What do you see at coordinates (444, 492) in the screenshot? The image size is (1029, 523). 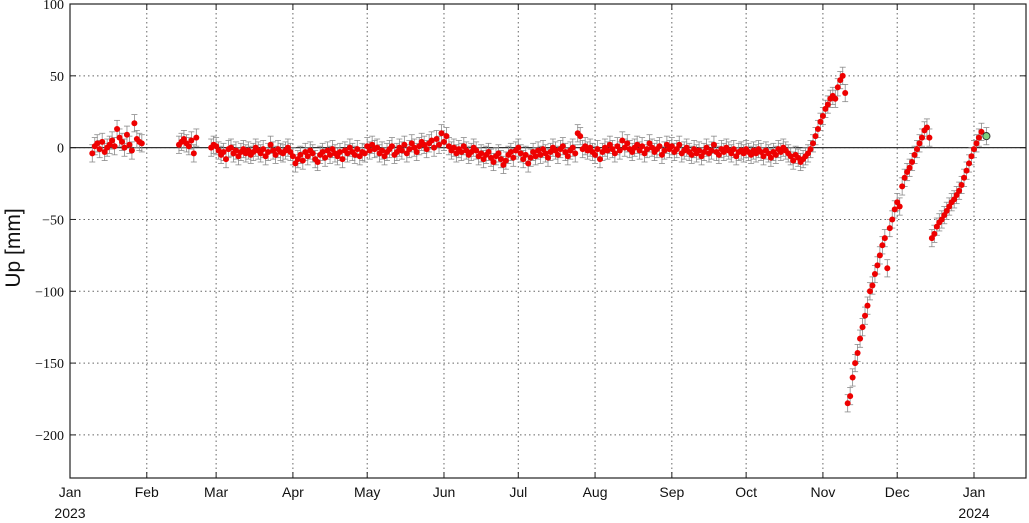 I see `x-tick-label: Jun` at bounding box center [444, 492].